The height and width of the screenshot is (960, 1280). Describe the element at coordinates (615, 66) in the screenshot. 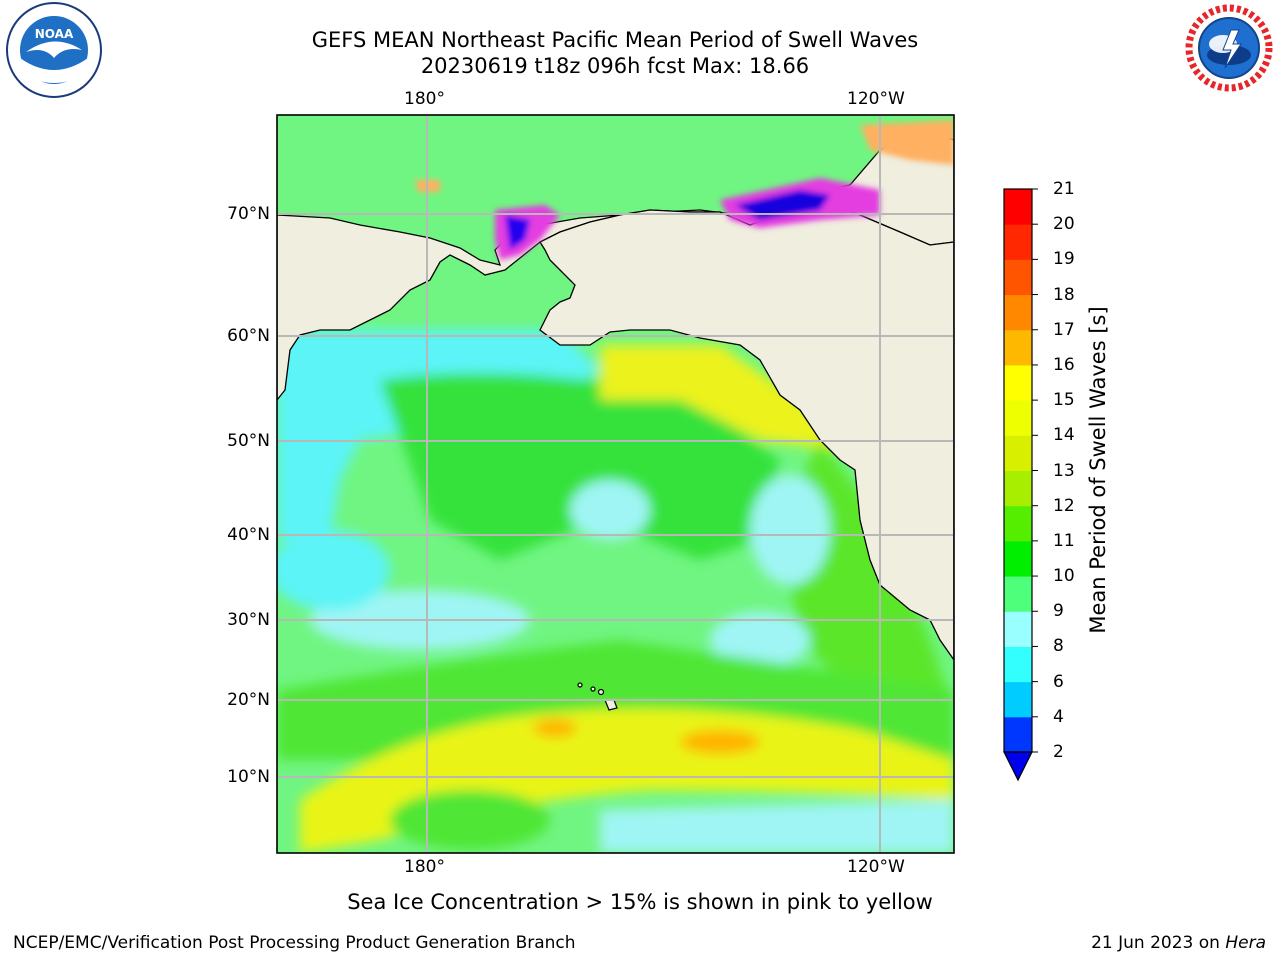

I see `chart-subtitle: 20230619 t18z 096h fcst Max: 18.66` at that location.